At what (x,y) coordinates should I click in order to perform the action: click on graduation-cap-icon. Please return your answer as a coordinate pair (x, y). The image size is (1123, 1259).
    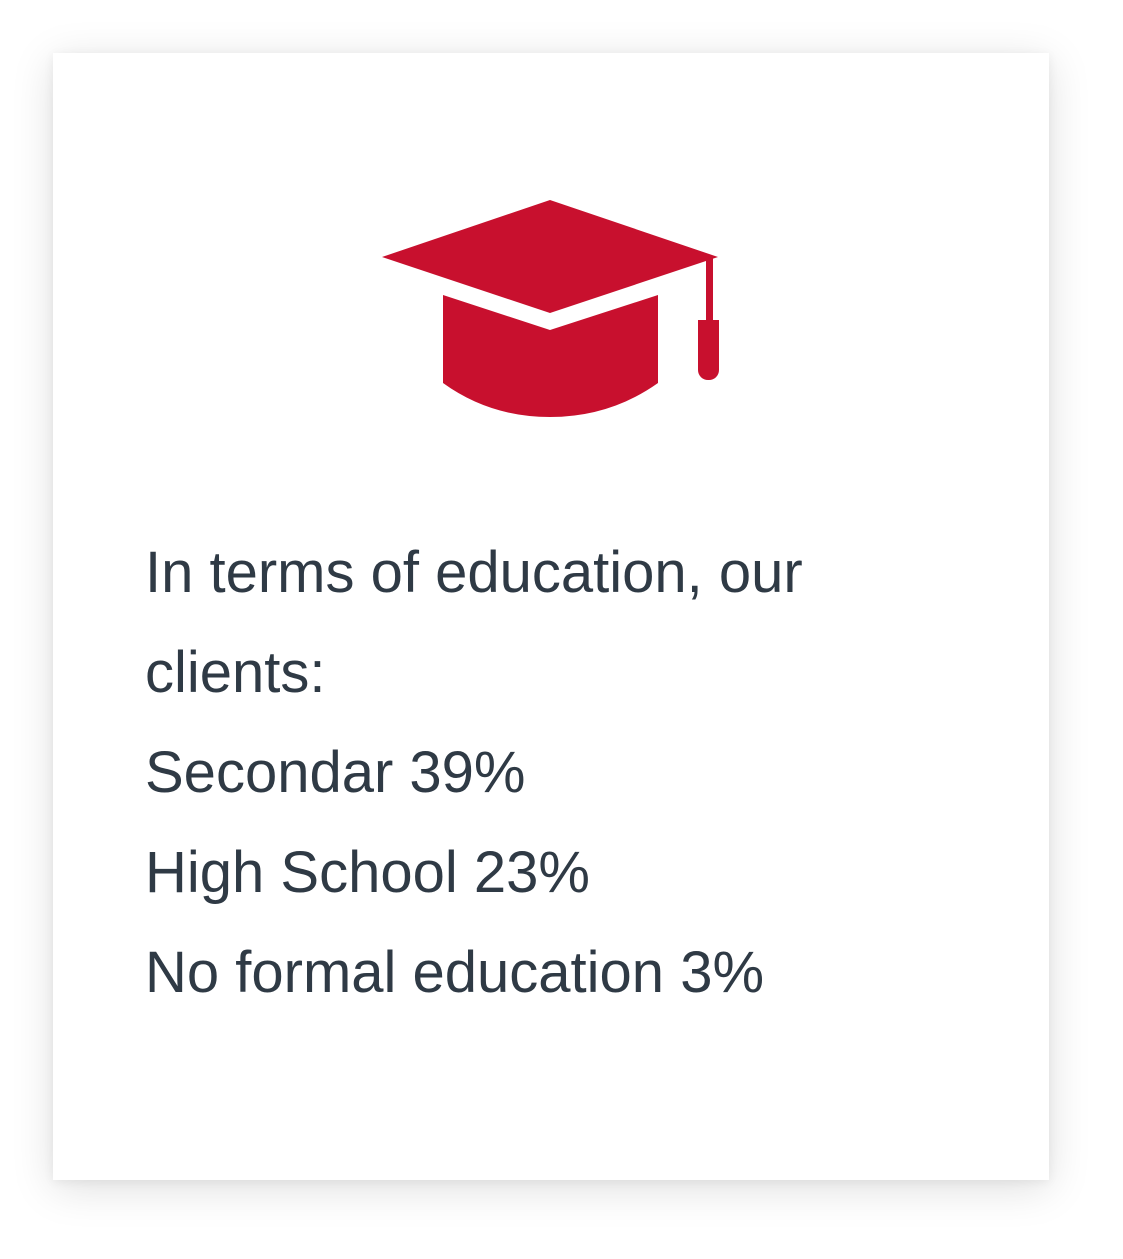
    Looking at the image, I should click on (550, 308).